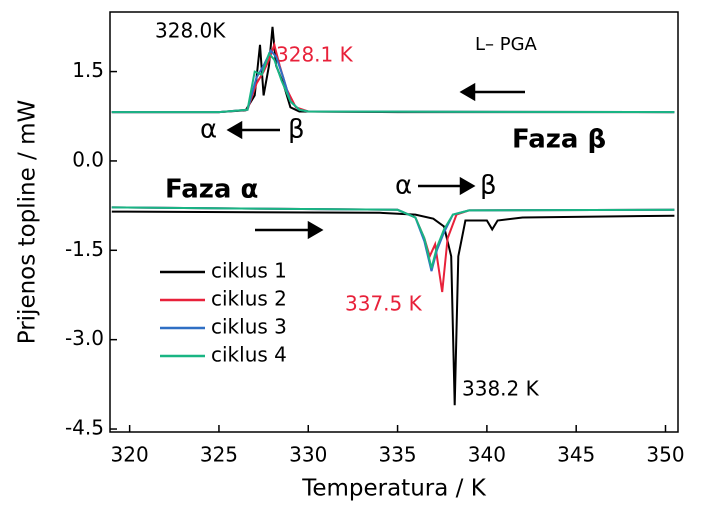 The width and height of the screenshot is (708, 505). What do you see at coordinates (249, 327) in the screenshot?
I see `legend-label: ciklus 3` at bounding box center [249, 327].